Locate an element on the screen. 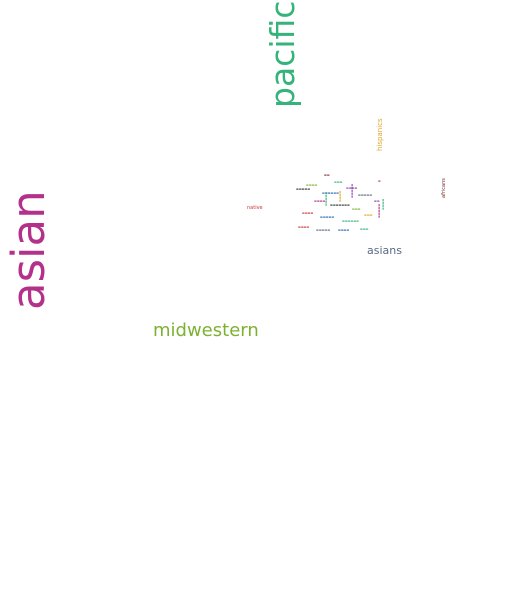 The image size is (508, 600). word-native: native is located at coordinates (255, 208).